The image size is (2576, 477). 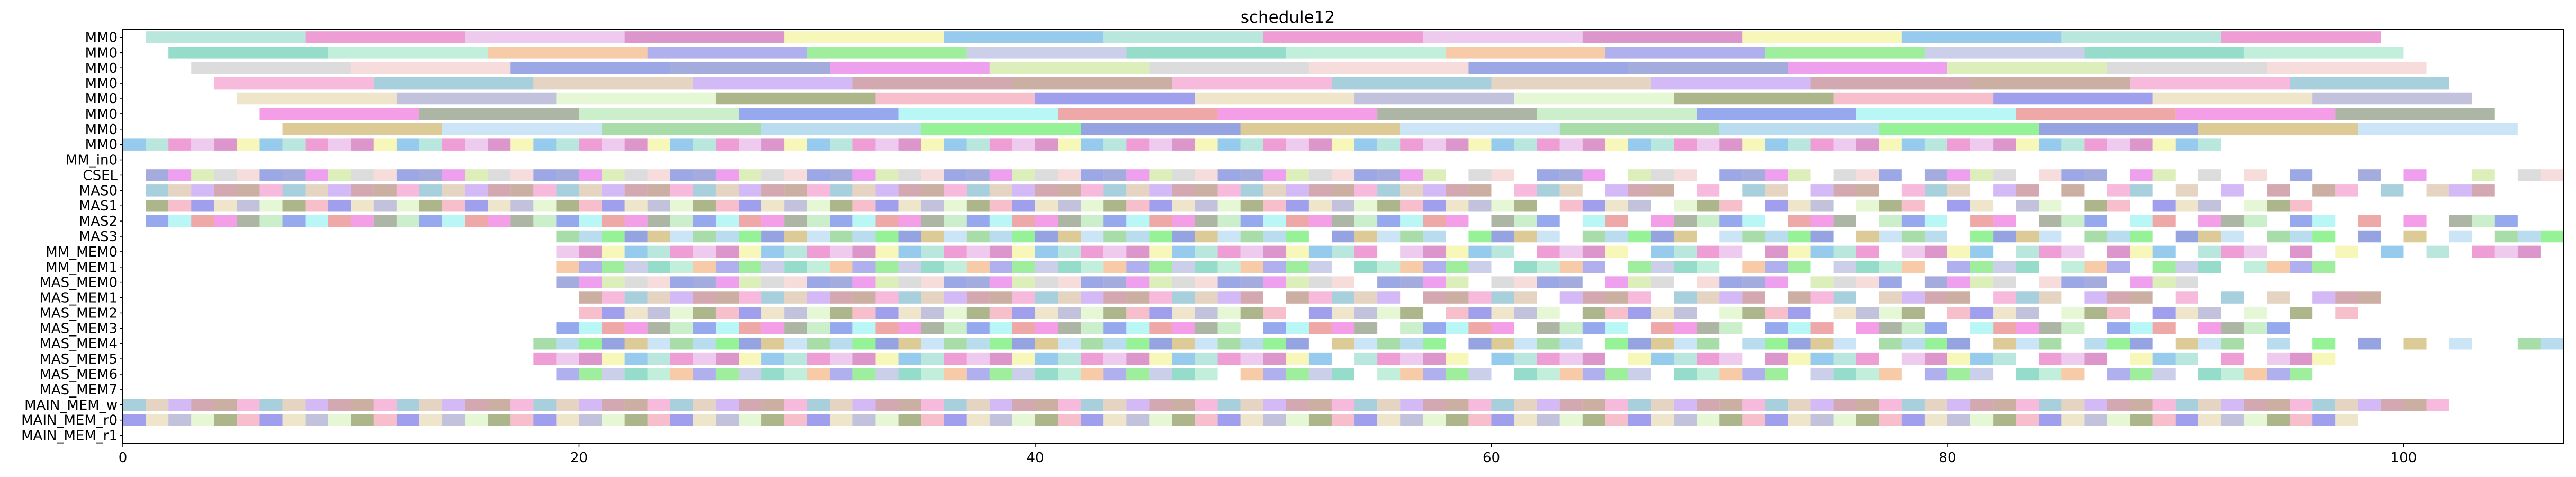 I want to click on row-label: MM0, so click(x=101, y=145).